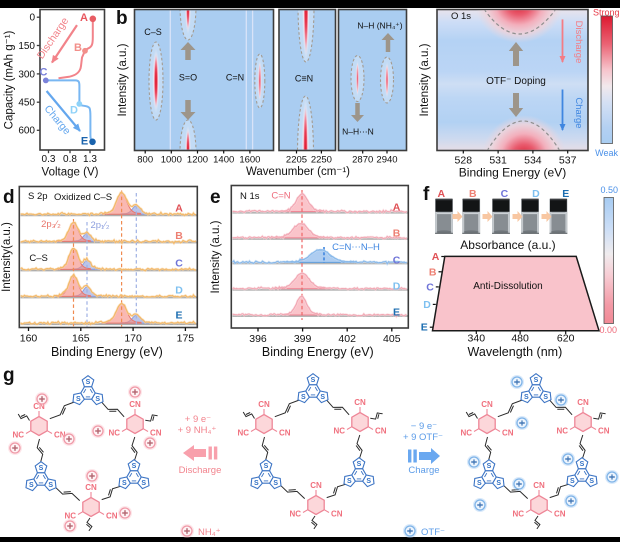 This screenshot has width=620, height=542. I want to click on svg-text: 620, so click(566, 339).